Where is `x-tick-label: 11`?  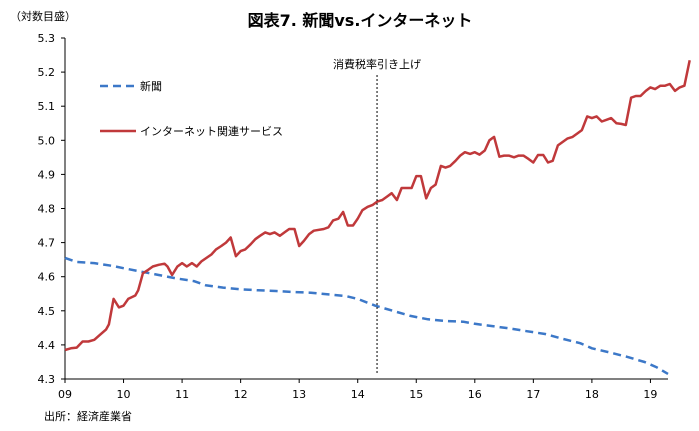
x-tick-label: 11 is located at coordinates (182, 394).